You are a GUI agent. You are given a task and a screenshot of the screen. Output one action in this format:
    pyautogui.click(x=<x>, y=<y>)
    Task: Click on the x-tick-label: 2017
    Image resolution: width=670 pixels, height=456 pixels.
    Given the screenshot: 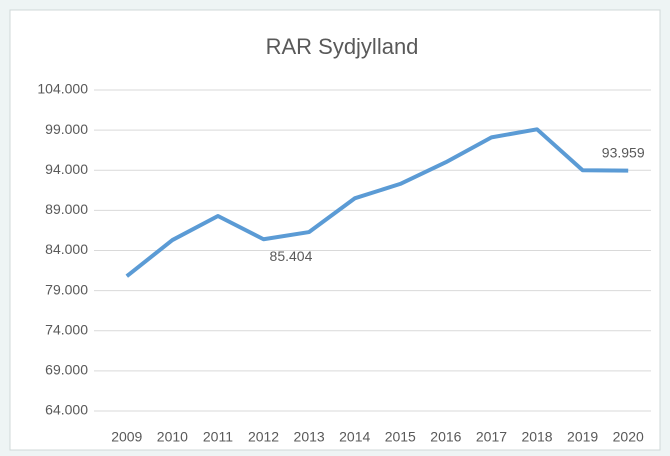 What is the action you would take?
    pyautogui.click(x=491, y=437)
    